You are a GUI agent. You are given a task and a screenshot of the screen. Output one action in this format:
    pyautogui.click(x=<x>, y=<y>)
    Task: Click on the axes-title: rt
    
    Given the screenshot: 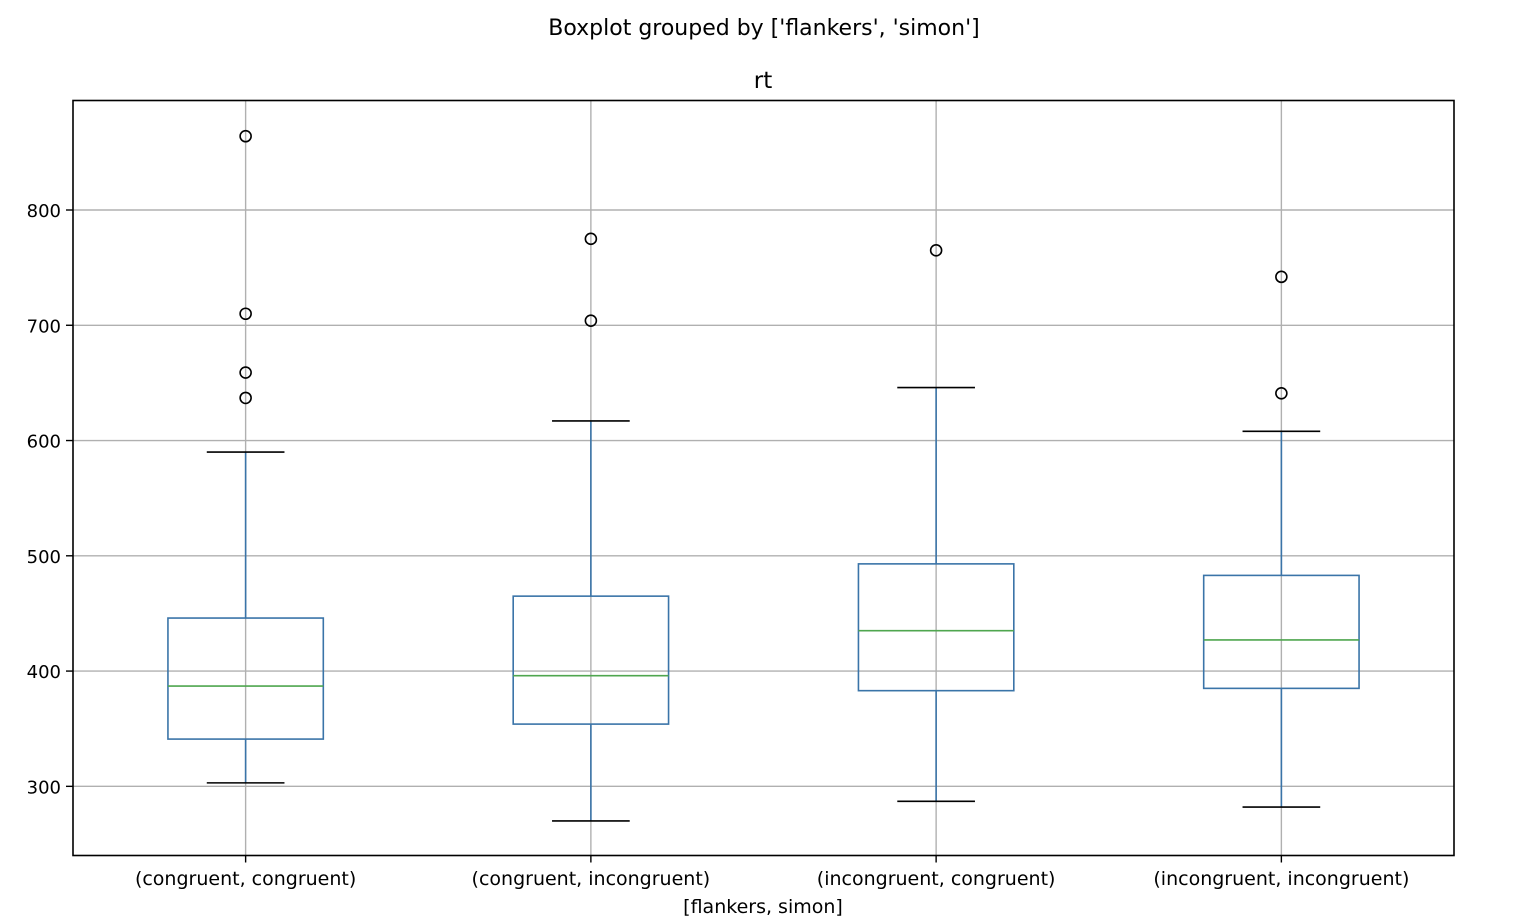 What is the action you would take?
    pyautogui.click(x=763, y=81)
    